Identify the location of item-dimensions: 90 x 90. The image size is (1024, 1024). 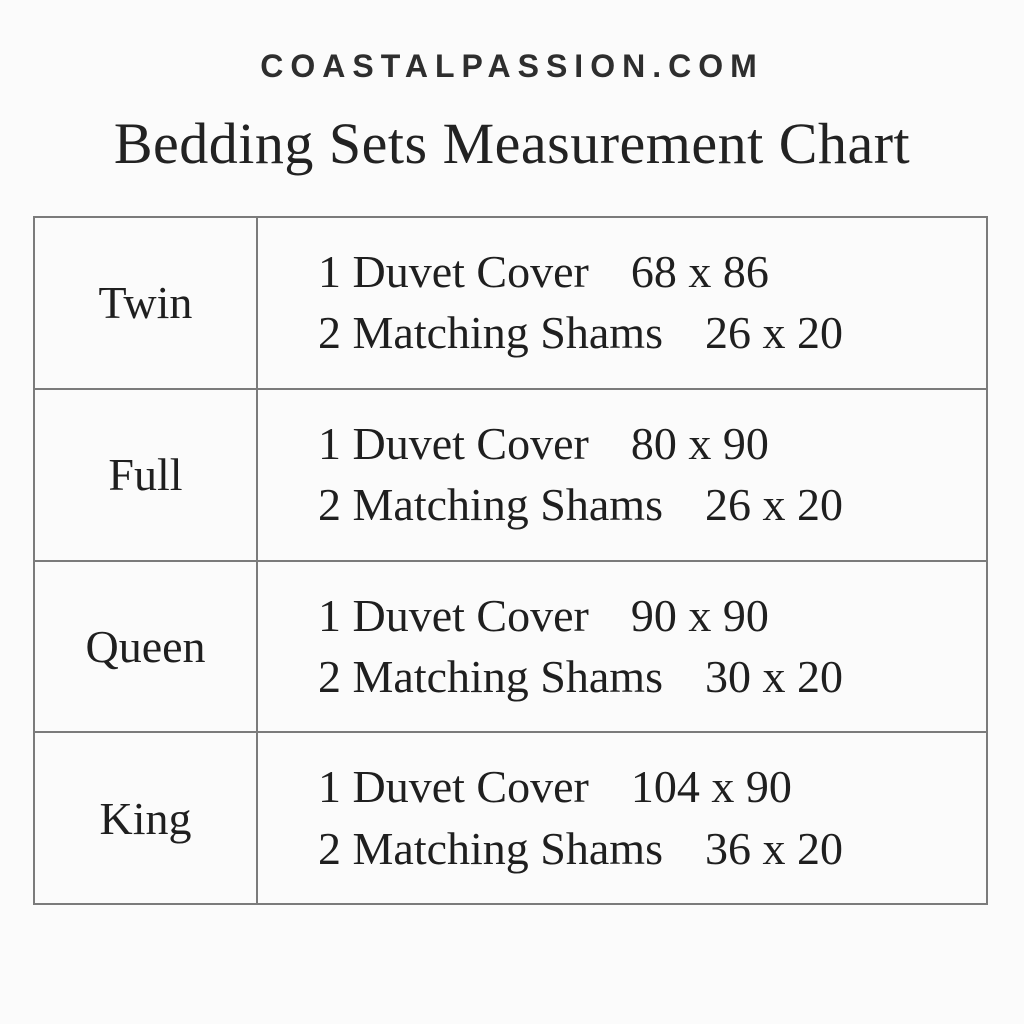
(699, 615).